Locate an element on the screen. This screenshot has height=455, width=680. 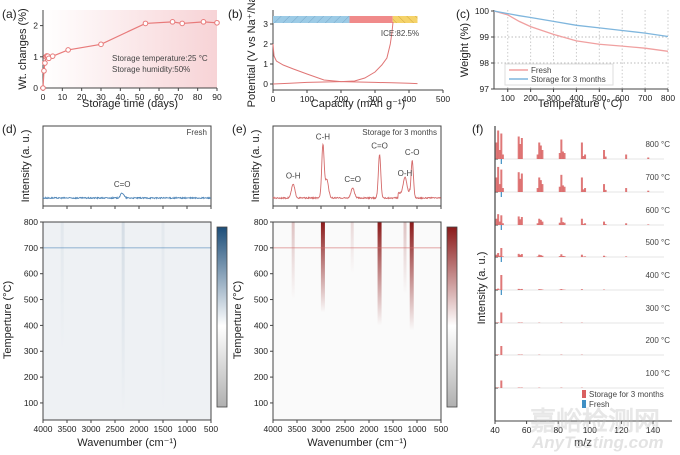
x-tick-label: 2000 is located at coordinates (139, 429).